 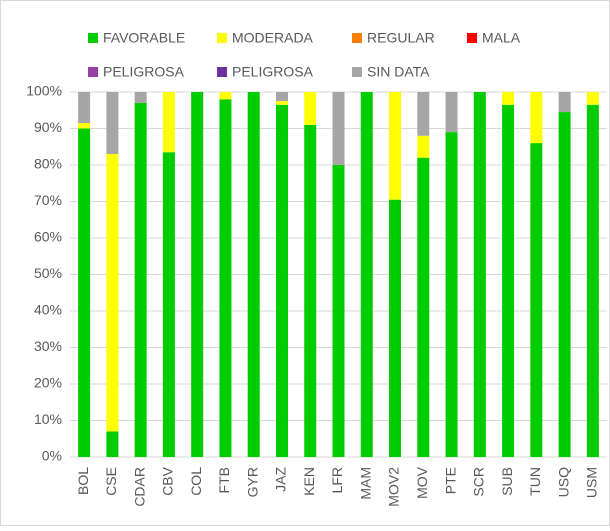 What do you see at coordinates (44, 91) in the screenshot?
I see `y-tick-label: 100%` at bounding box center [44, 91].